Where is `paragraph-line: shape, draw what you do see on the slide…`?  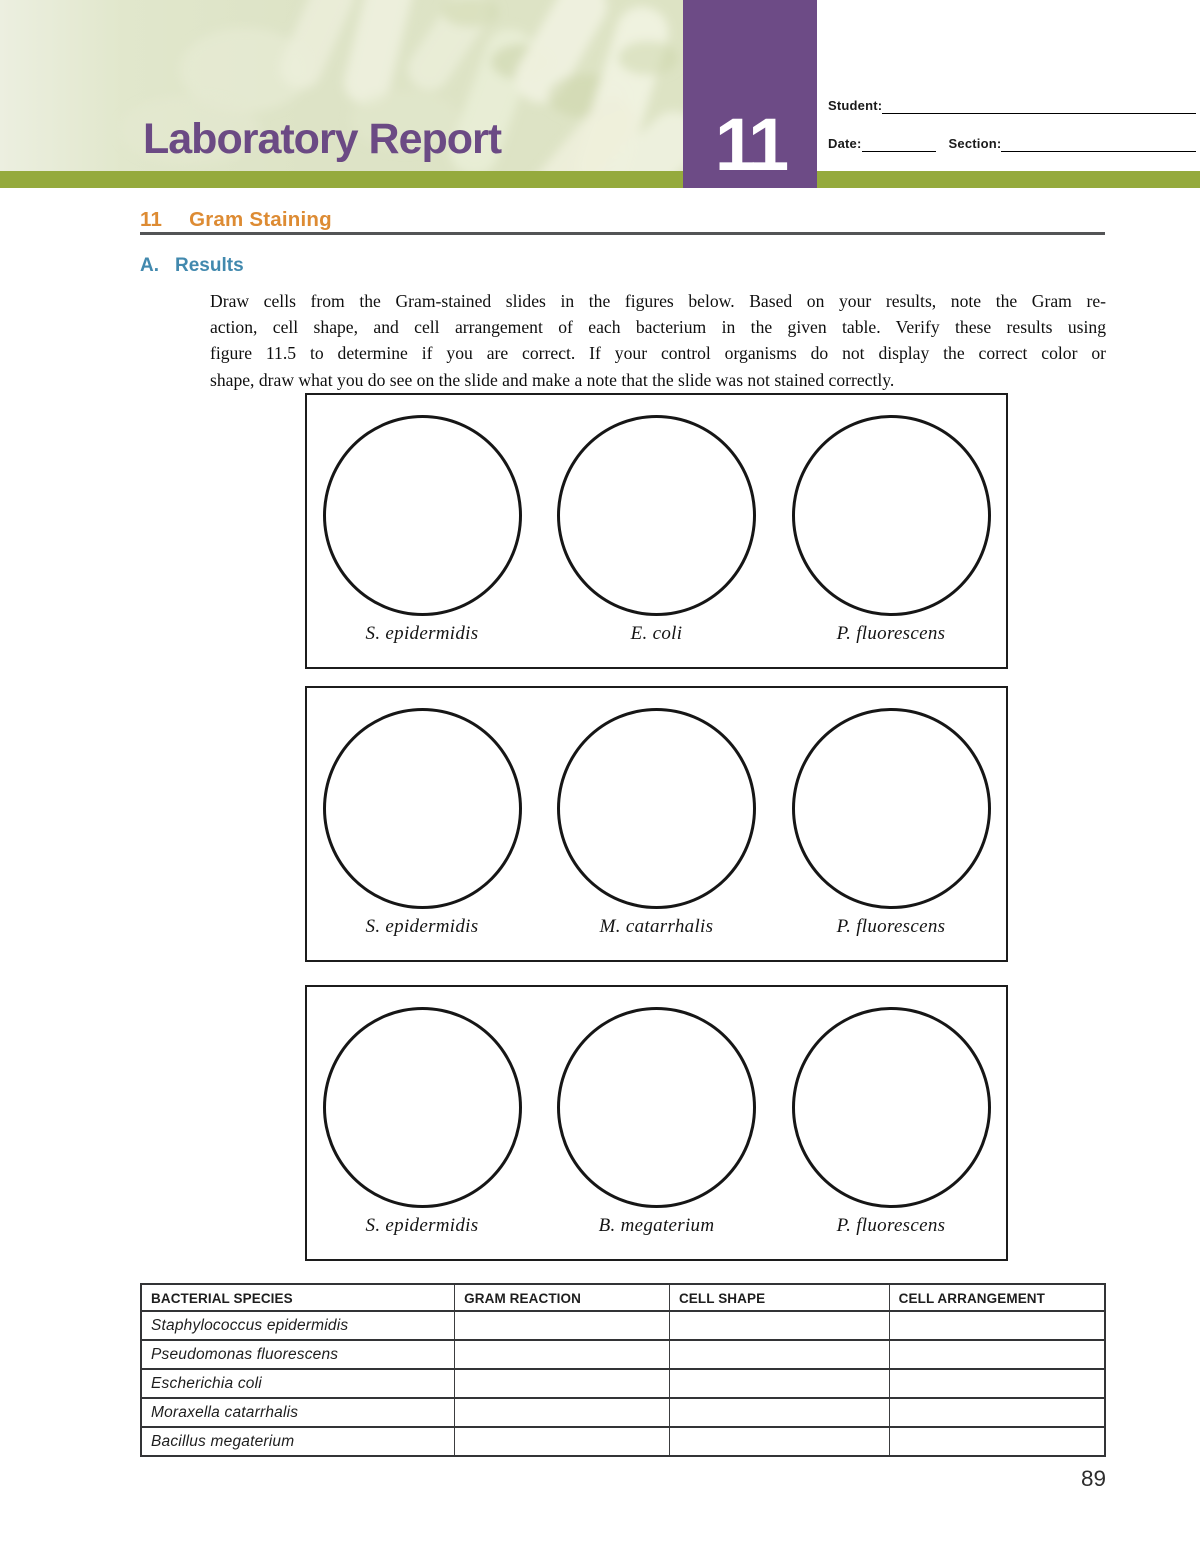 paragraph-line: shape, draw what you do see on the slide… is located at coordinates (552, 379).